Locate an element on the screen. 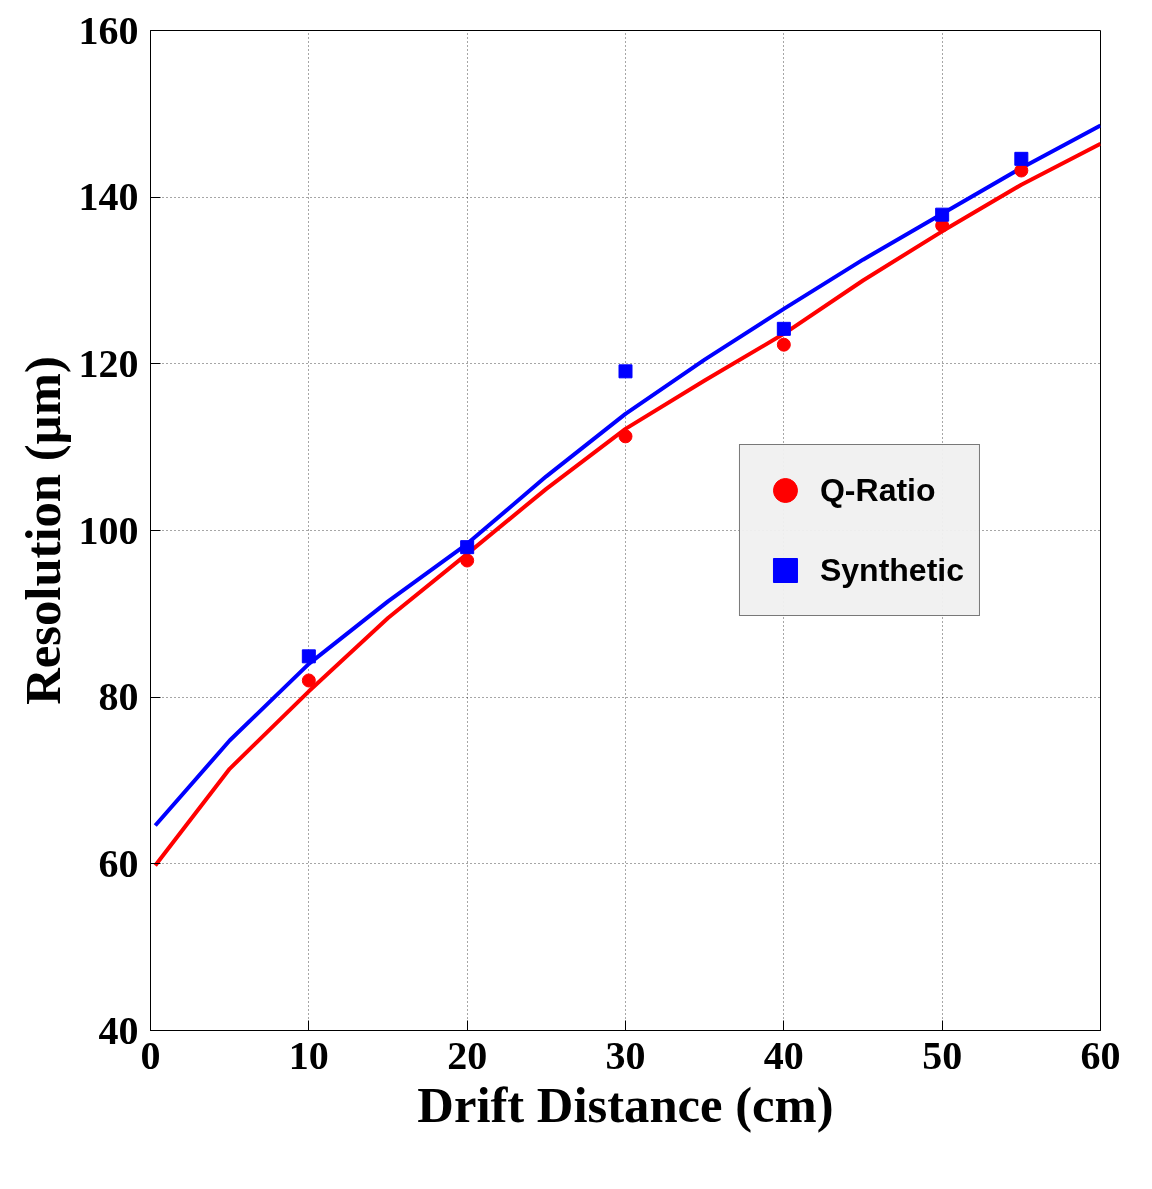  x-tick-label: 30 is located at coordinates (625, 1055).